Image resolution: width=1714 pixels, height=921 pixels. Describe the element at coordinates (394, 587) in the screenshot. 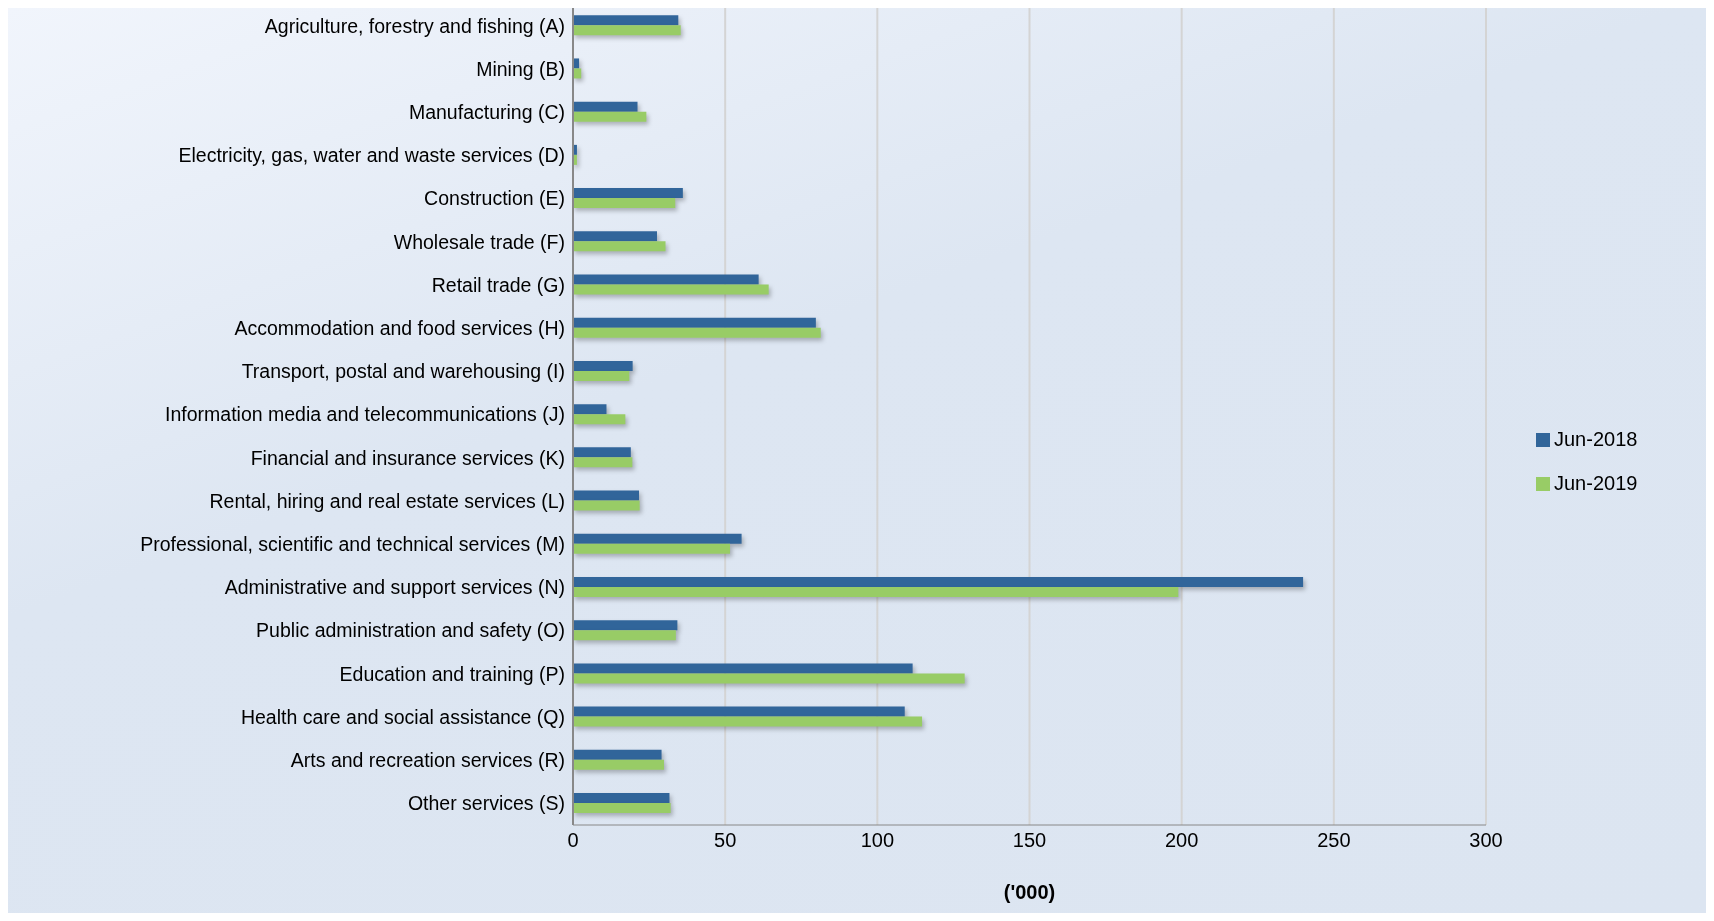

I see `y-tick-label: Administrative and support services (N)` at that location.